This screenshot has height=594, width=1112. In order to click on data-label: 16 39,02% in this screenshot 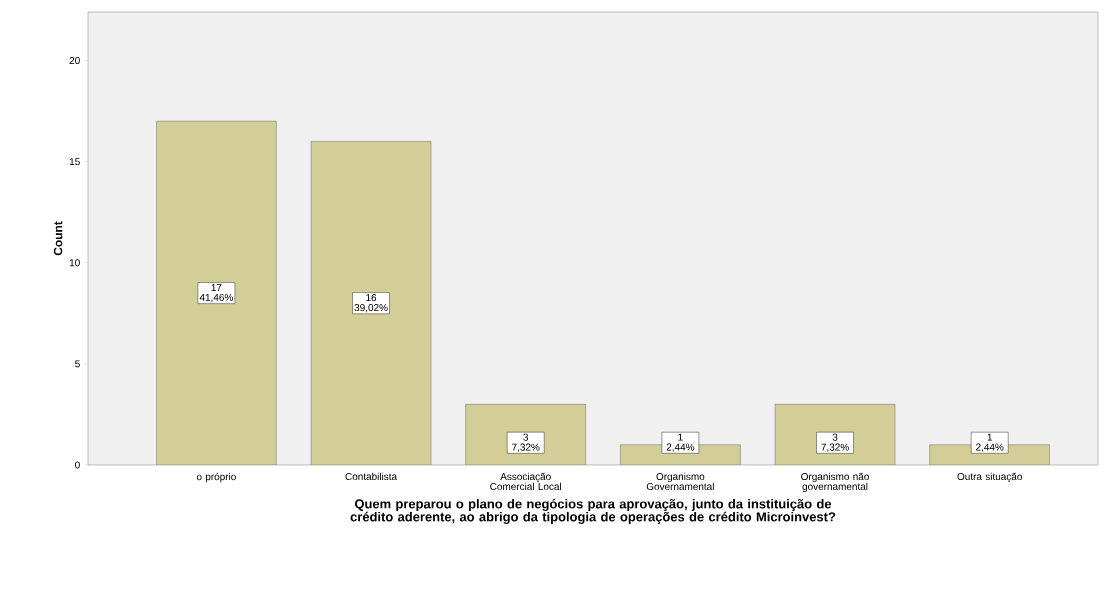, I will do `click(371, 303)`.